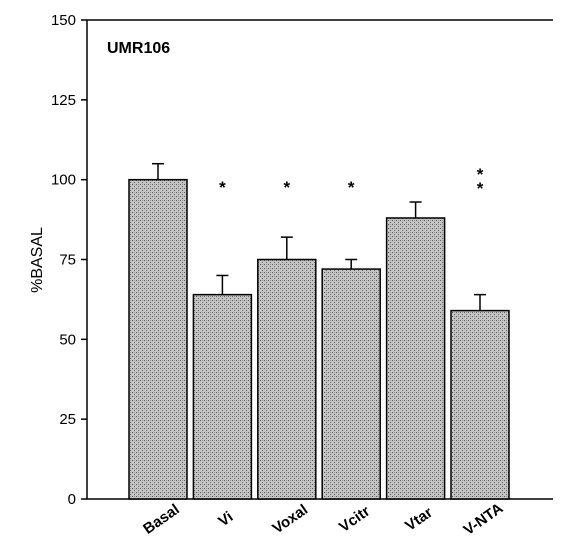  What do you see at coordinates (354, 519) in the screenshot?
I see `x-tick-label: Vcitr` at bounding box center [354, 519].